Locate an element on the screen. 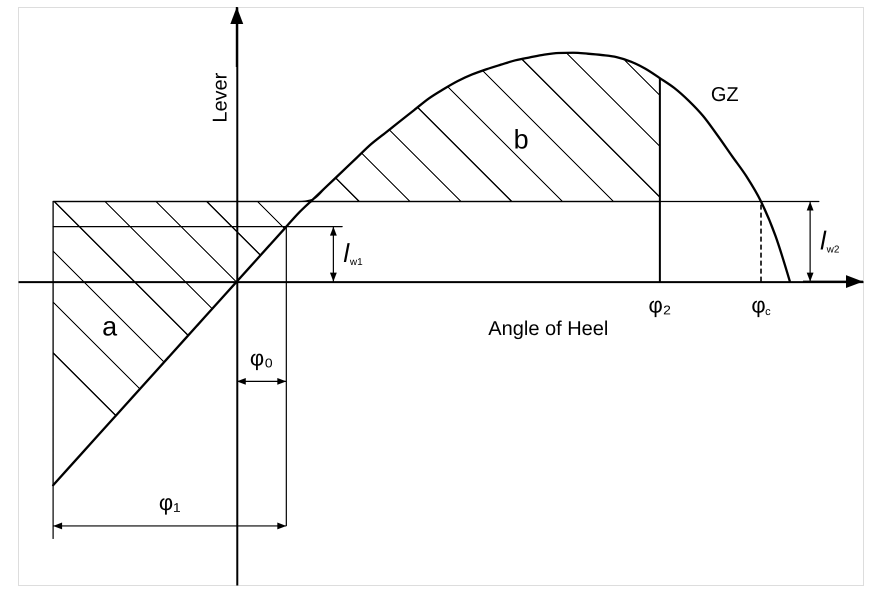 Image resolution: width=869 pixels, height=600 pixels. series-label: GZ is located at coordinates (724, 95).